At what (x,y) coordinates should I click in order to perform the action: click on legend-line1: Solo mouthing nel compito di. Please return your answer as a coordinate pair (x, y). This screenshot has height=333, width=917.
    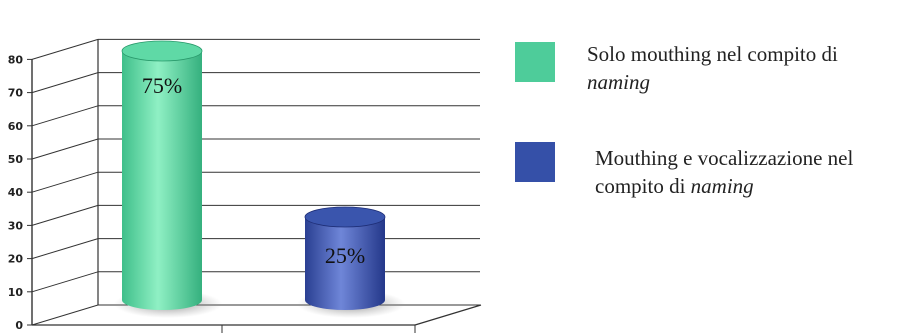
    Looking at the image, I should click on (712, 54).